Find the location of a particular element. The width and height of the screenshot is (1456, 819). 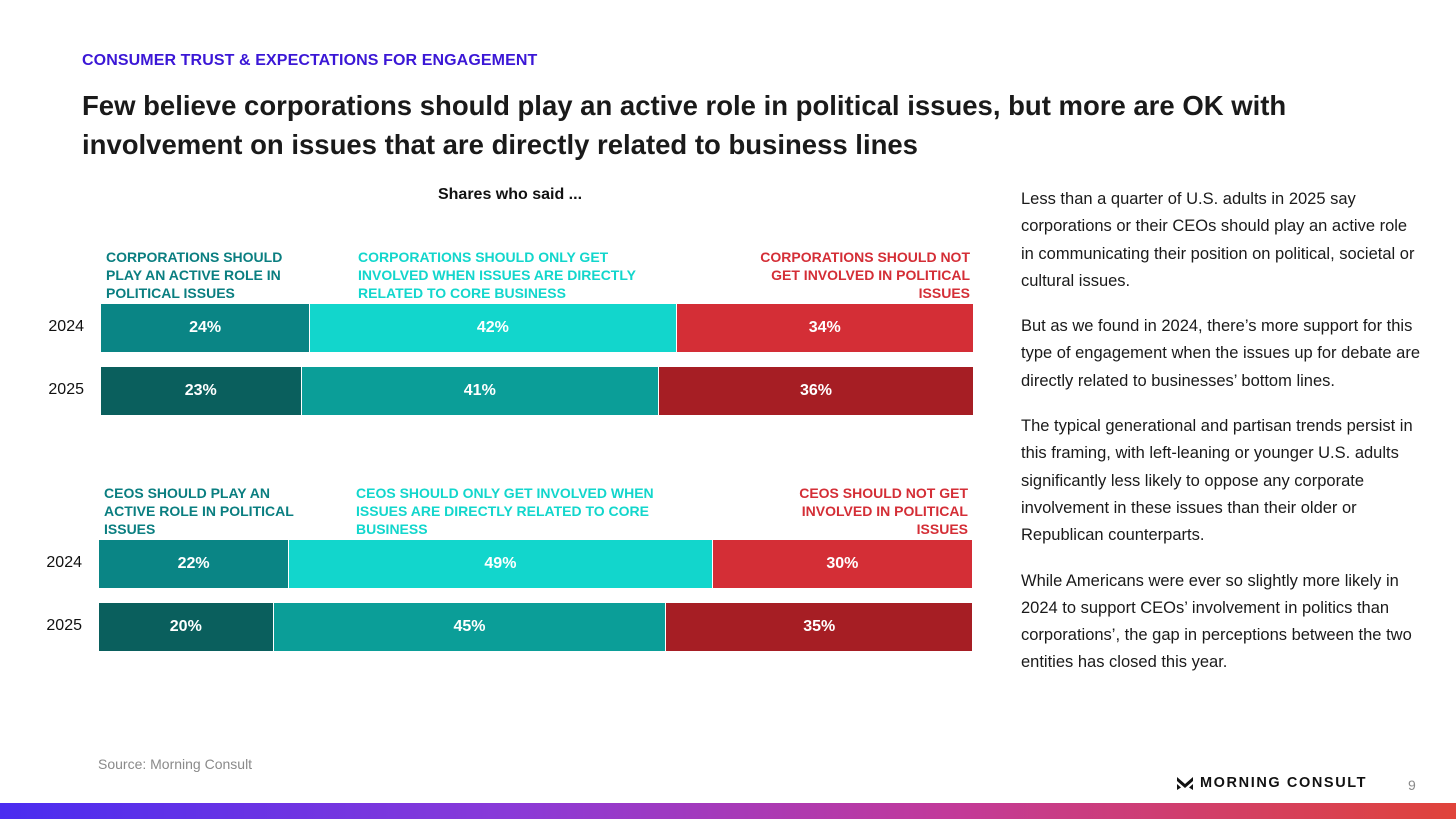

bar-value-label: 49% is located at coordinates (500, 563).